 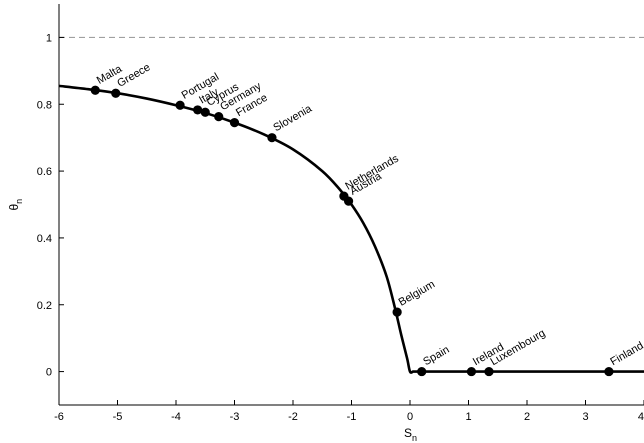 I want to click on x-axis-label: Sn, so click(x=410, y=434).